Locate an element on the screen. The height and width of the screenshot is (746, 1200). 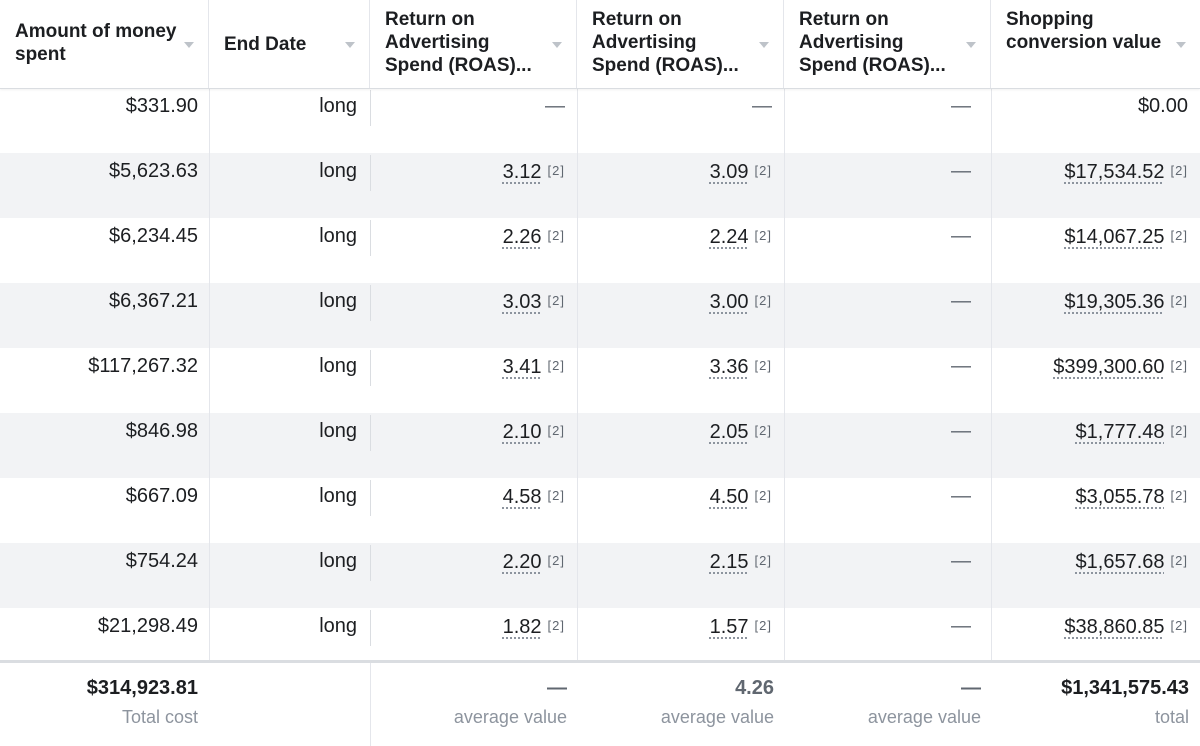
cell-value: 3.36 is located at coordinates (729, 367).